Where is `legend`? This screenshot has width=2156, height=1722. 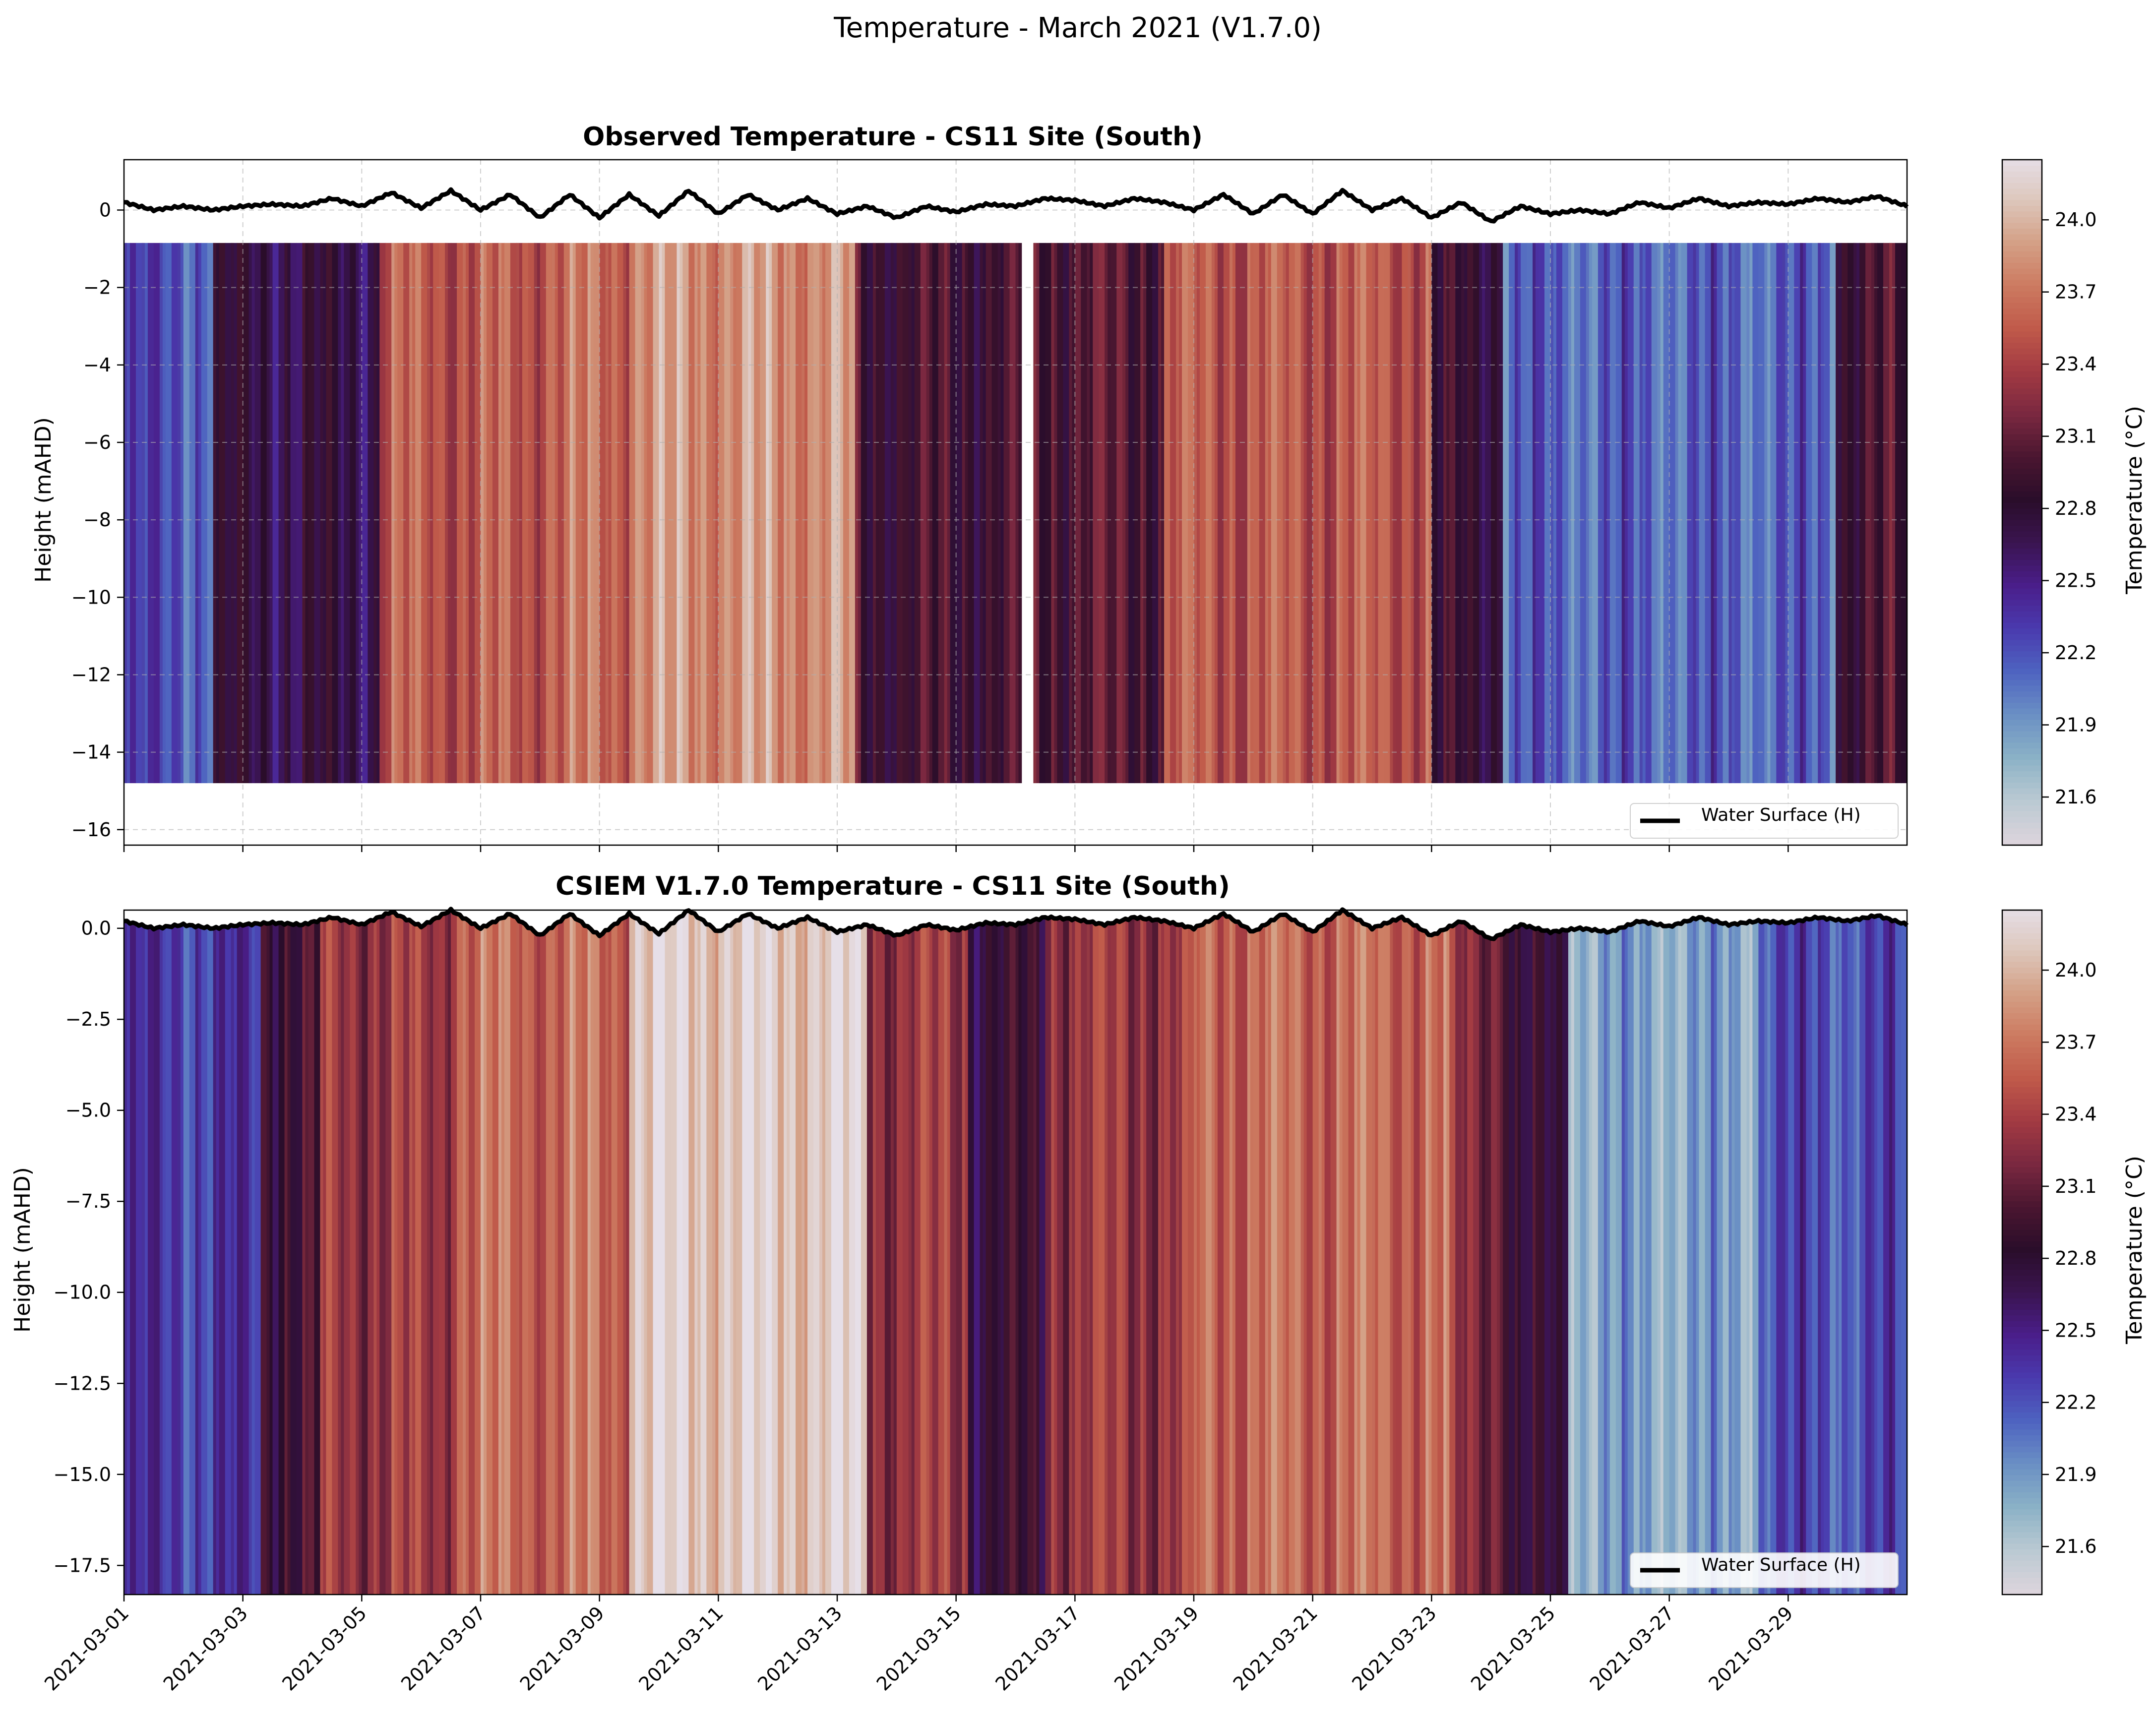 legend is located at coordinates (1764, 1570).